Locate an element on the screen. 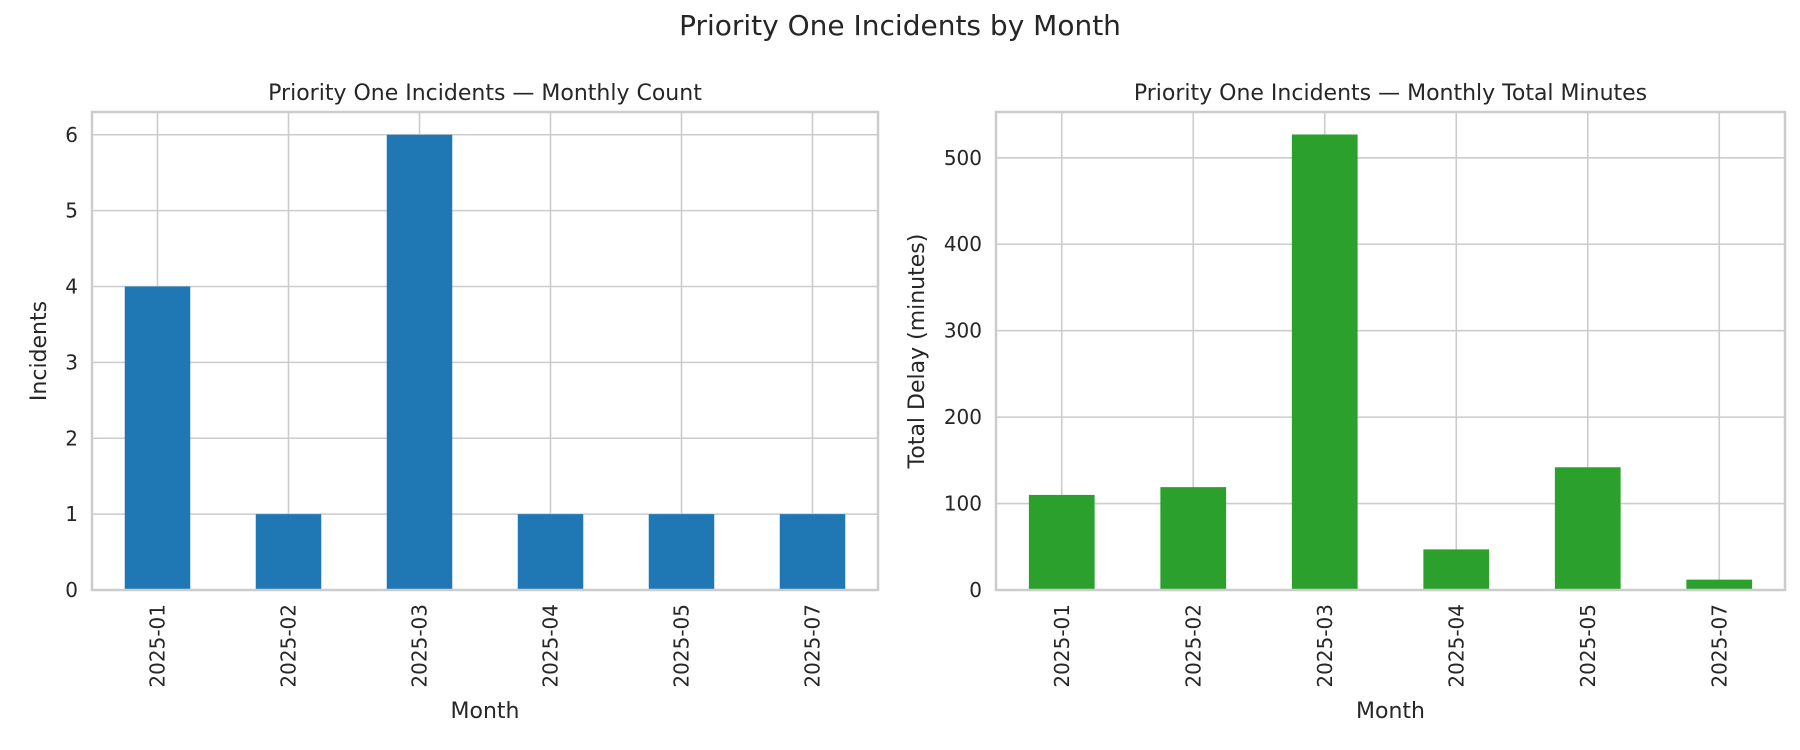  figure-title: Priority One Incidents by Month is located at coordinates (900, 25).